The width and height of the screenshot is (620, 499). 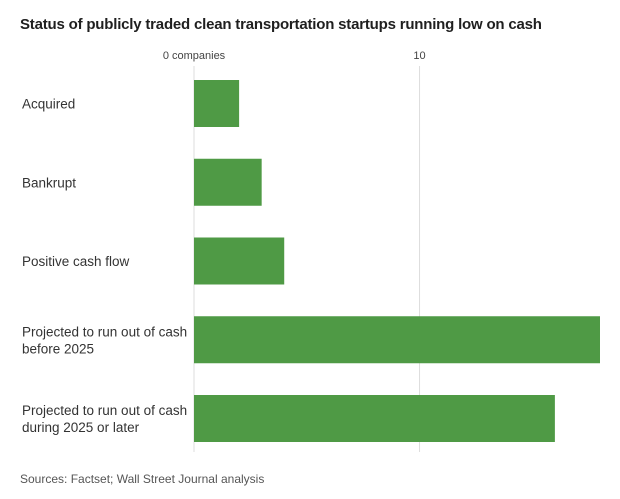 What do you see at coordinates (81, 427) in the screenshot?
I see `category-label-line: during 2025 or later` at bounding box center [81, 427].